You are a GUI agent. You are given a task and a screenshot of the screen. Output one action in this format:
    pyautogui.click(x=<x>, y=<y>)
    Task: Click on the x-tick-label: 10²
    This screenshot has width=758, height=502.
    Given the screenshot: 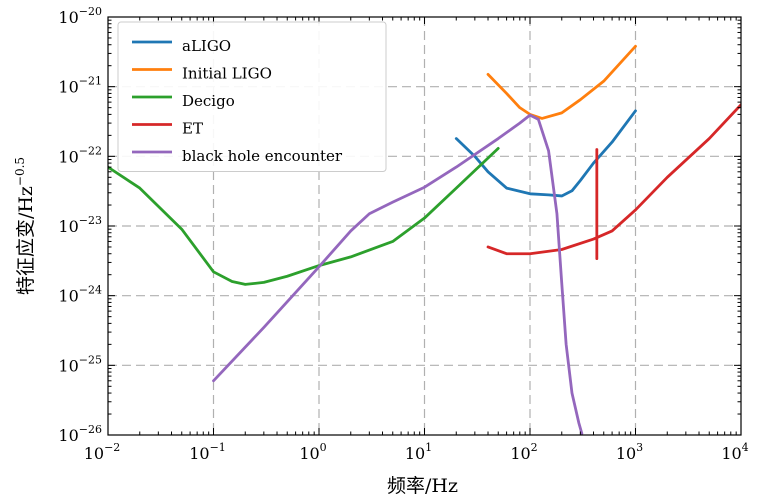 What is the action you would take?
    pyautogui.click(x=523, y=452)
    